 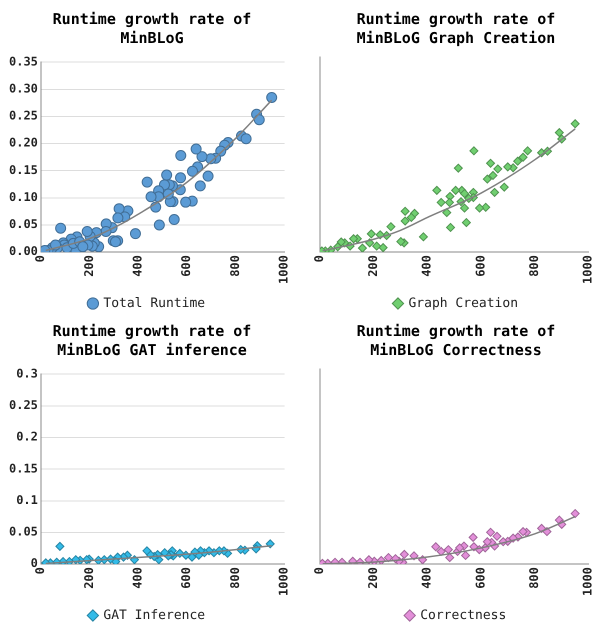 I want to click on legend-label: Correctness, so click(x=463, y=615).